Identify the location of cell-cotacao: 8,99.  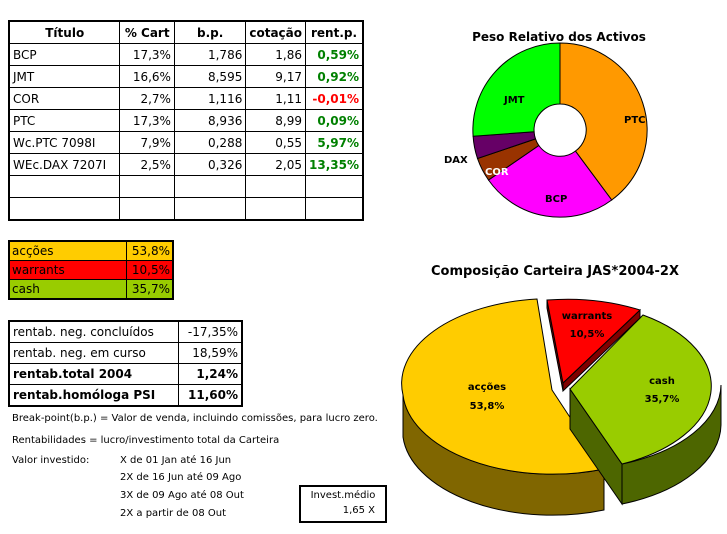
(276, 120).